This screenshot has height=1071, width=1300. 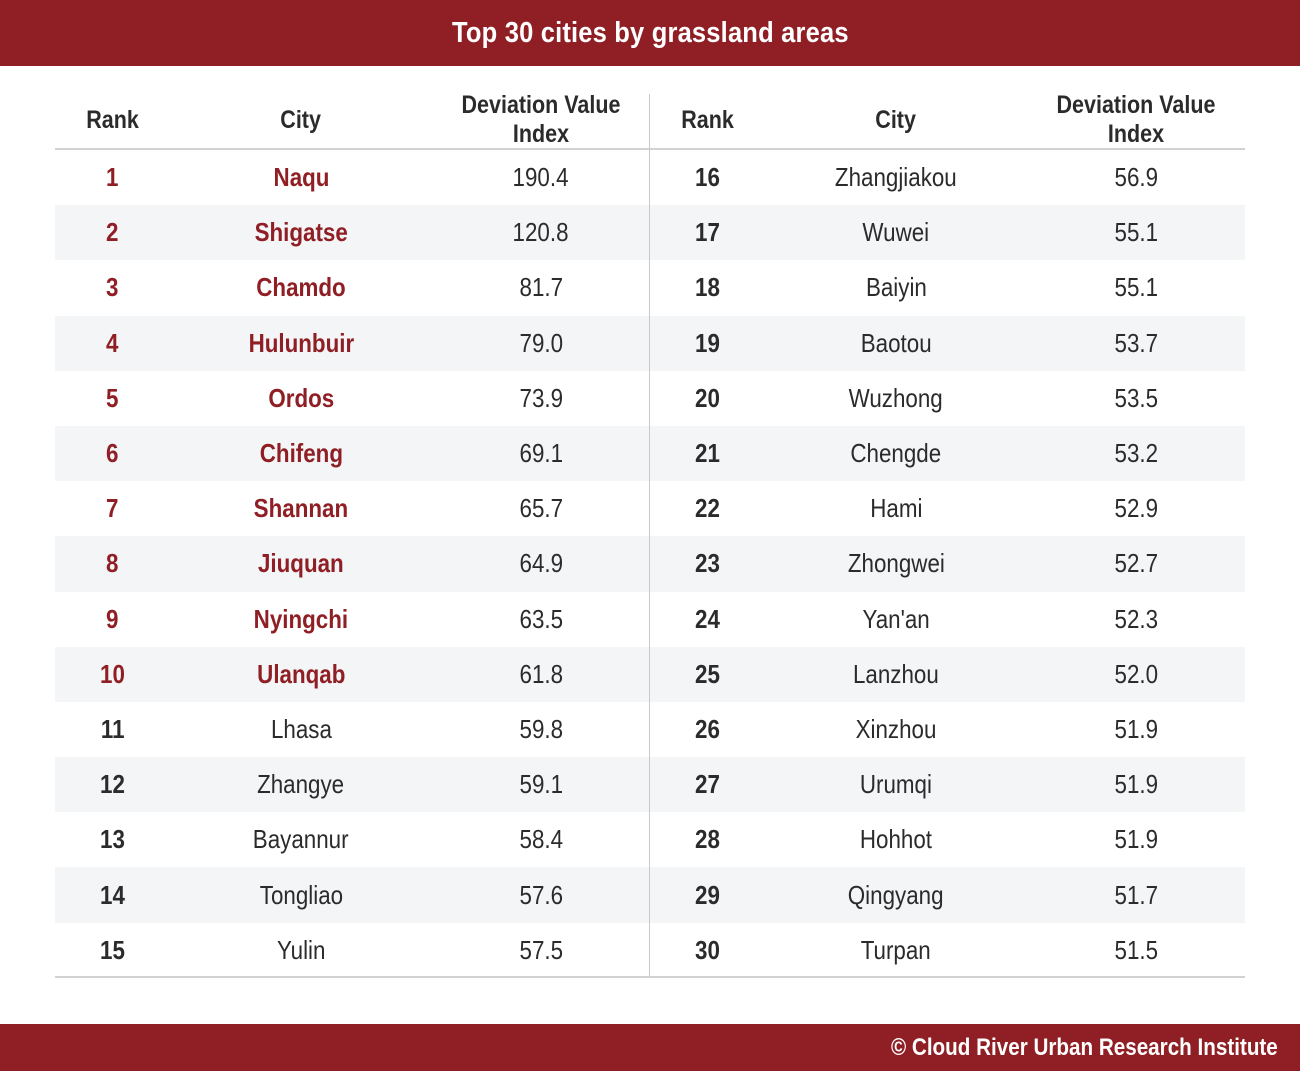 What do you see at coordinates (112, 508) in the screenshot?
I see `rank-cell: 7` at bounding box center [112, 508].